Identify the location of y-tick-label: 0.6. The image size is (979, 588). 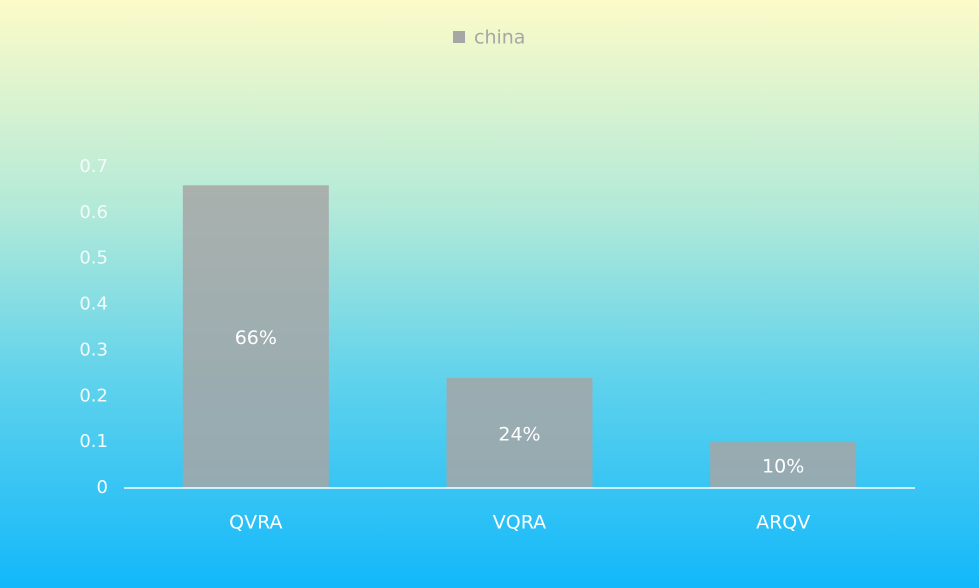
(93, 212).